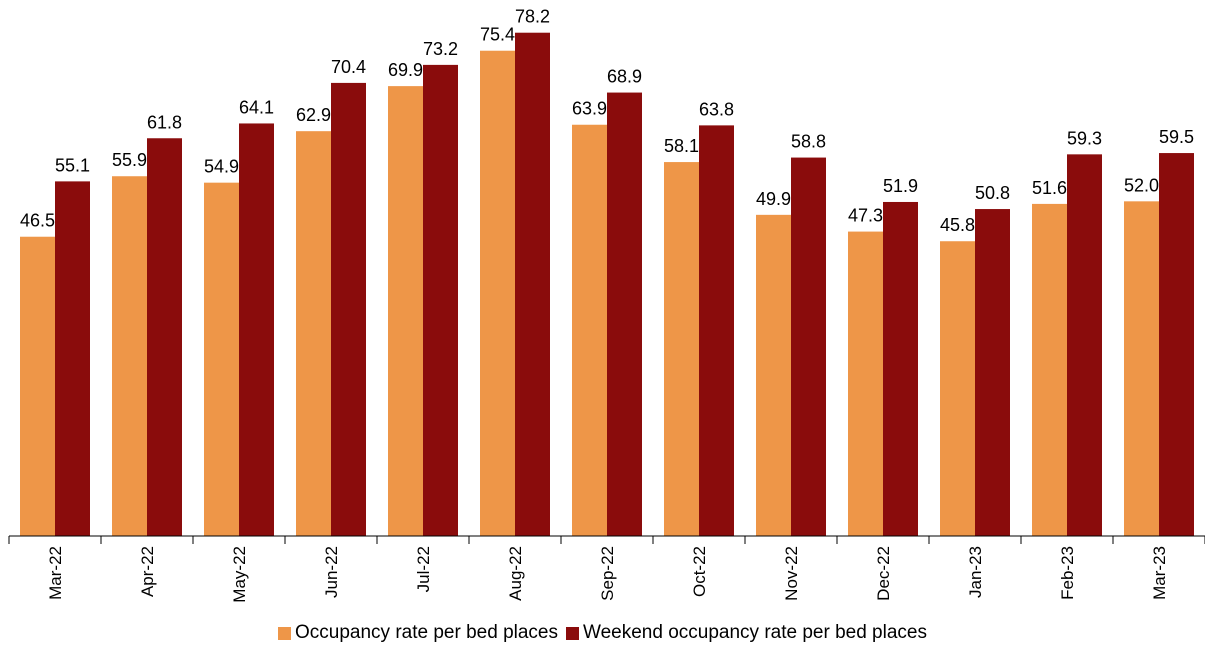 The width and height of the screenshot is (1205, 648). Describe the element at coordinates (607, 573) in the screenshot. I see `x-tick-label: Sep-22` at that location.